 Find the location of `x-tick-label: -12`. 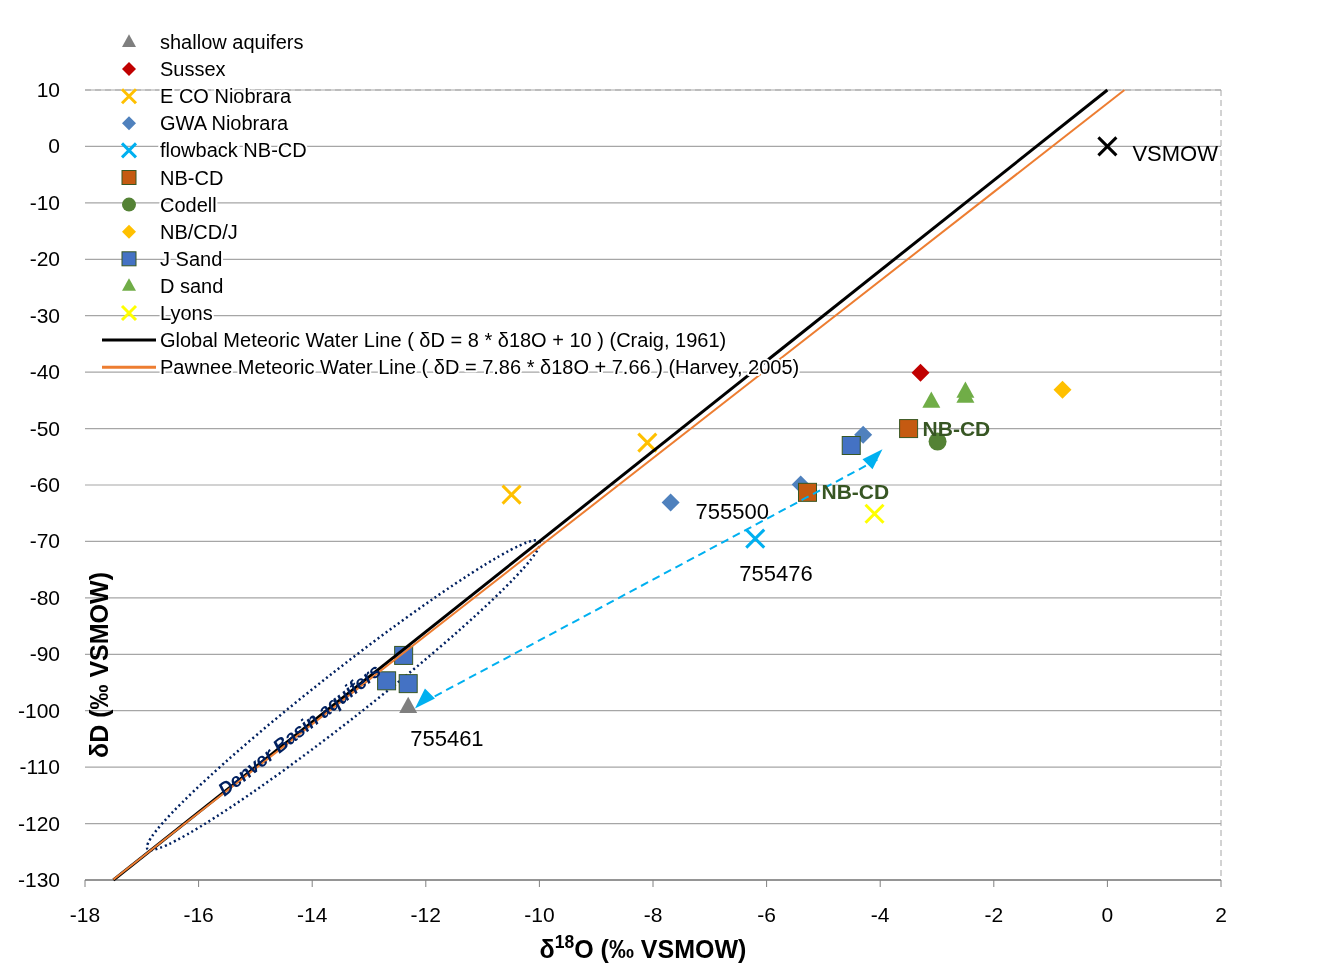

x-tick-label: -12 is located at coordinates (425, 914).